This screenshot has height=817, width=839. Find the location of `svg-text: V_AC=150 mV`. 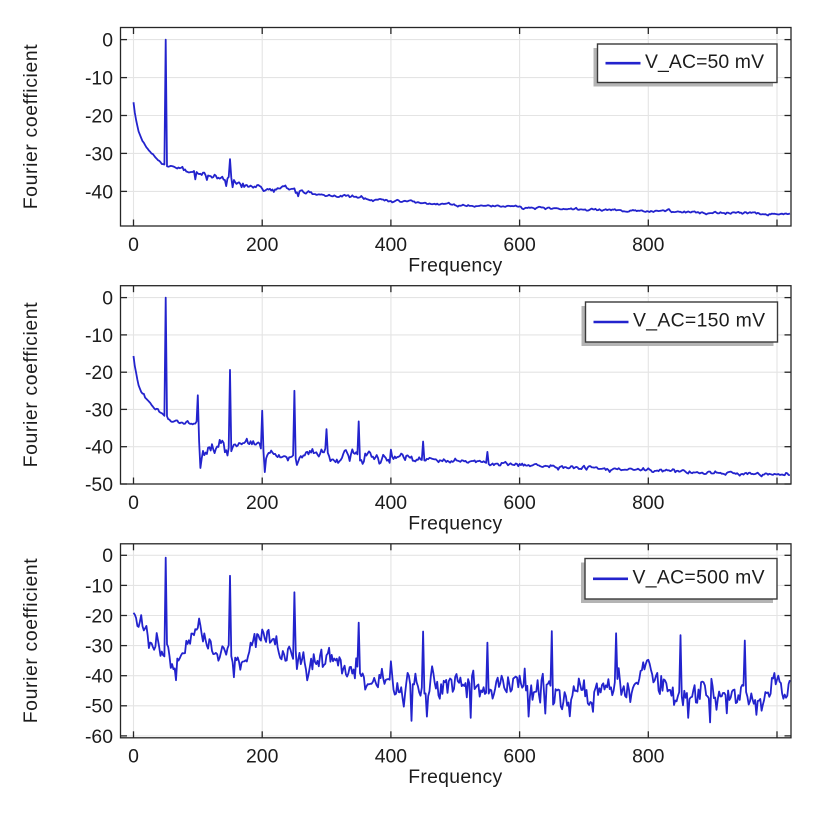

svg-text: V_AC=150 mV is located at coordinates (699, 321).